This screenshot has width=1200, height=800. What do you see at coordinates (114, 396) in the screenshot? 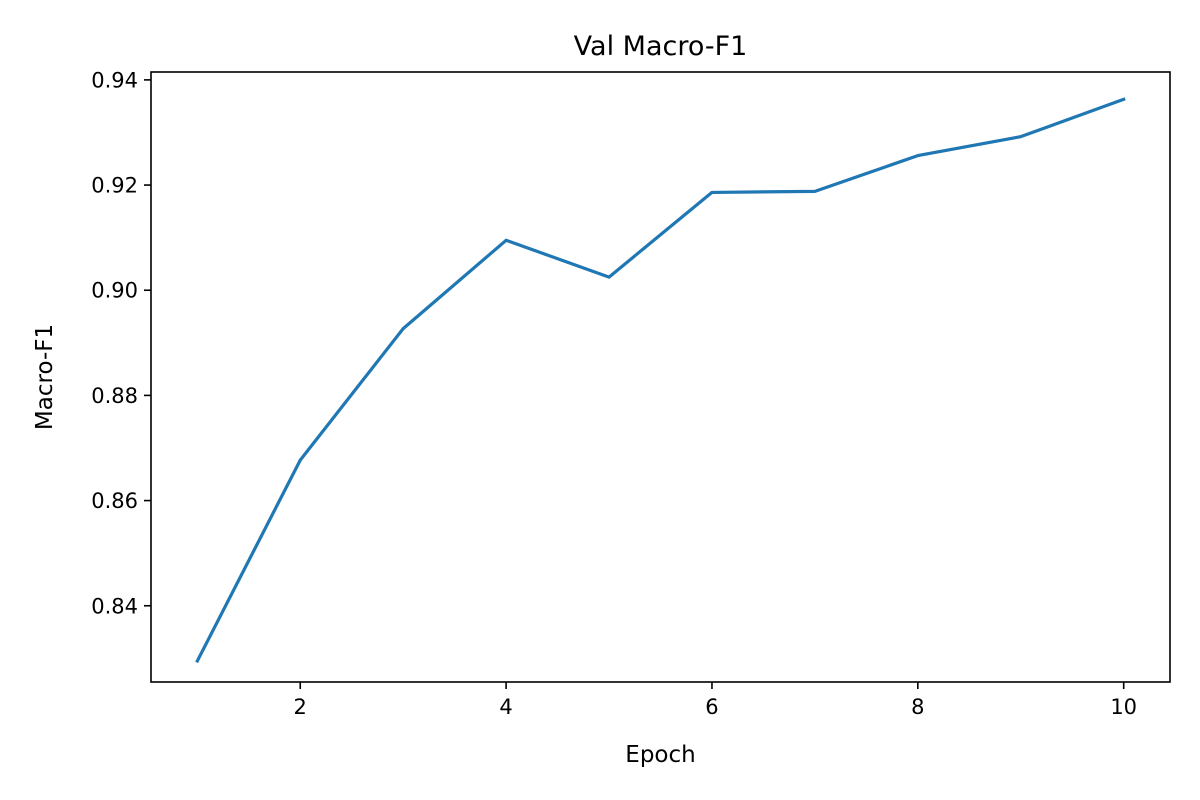
I see `y-tick-label: 0.88` at bounding box center [114, 396].